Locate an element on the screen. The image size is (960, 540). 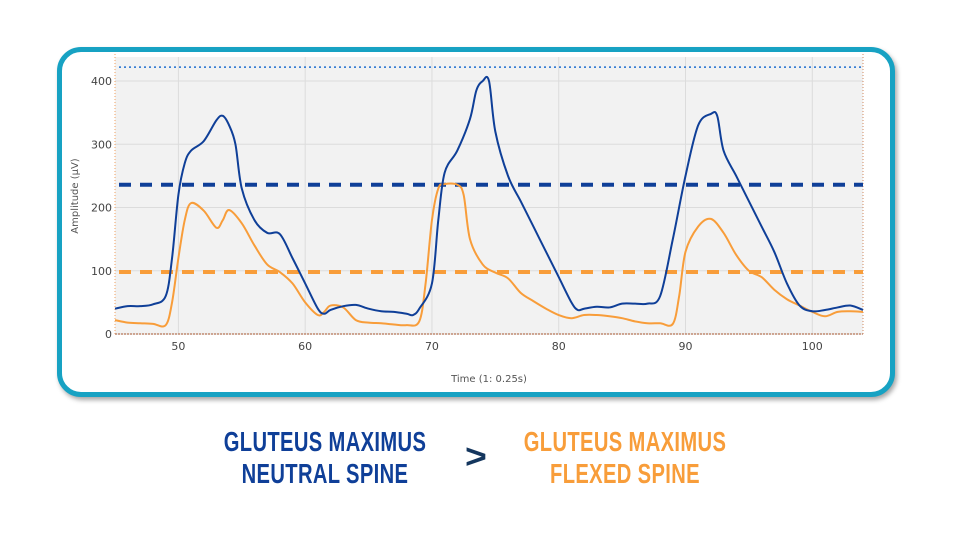
x-tick-label: 60 is located at coordinates (305, 346).